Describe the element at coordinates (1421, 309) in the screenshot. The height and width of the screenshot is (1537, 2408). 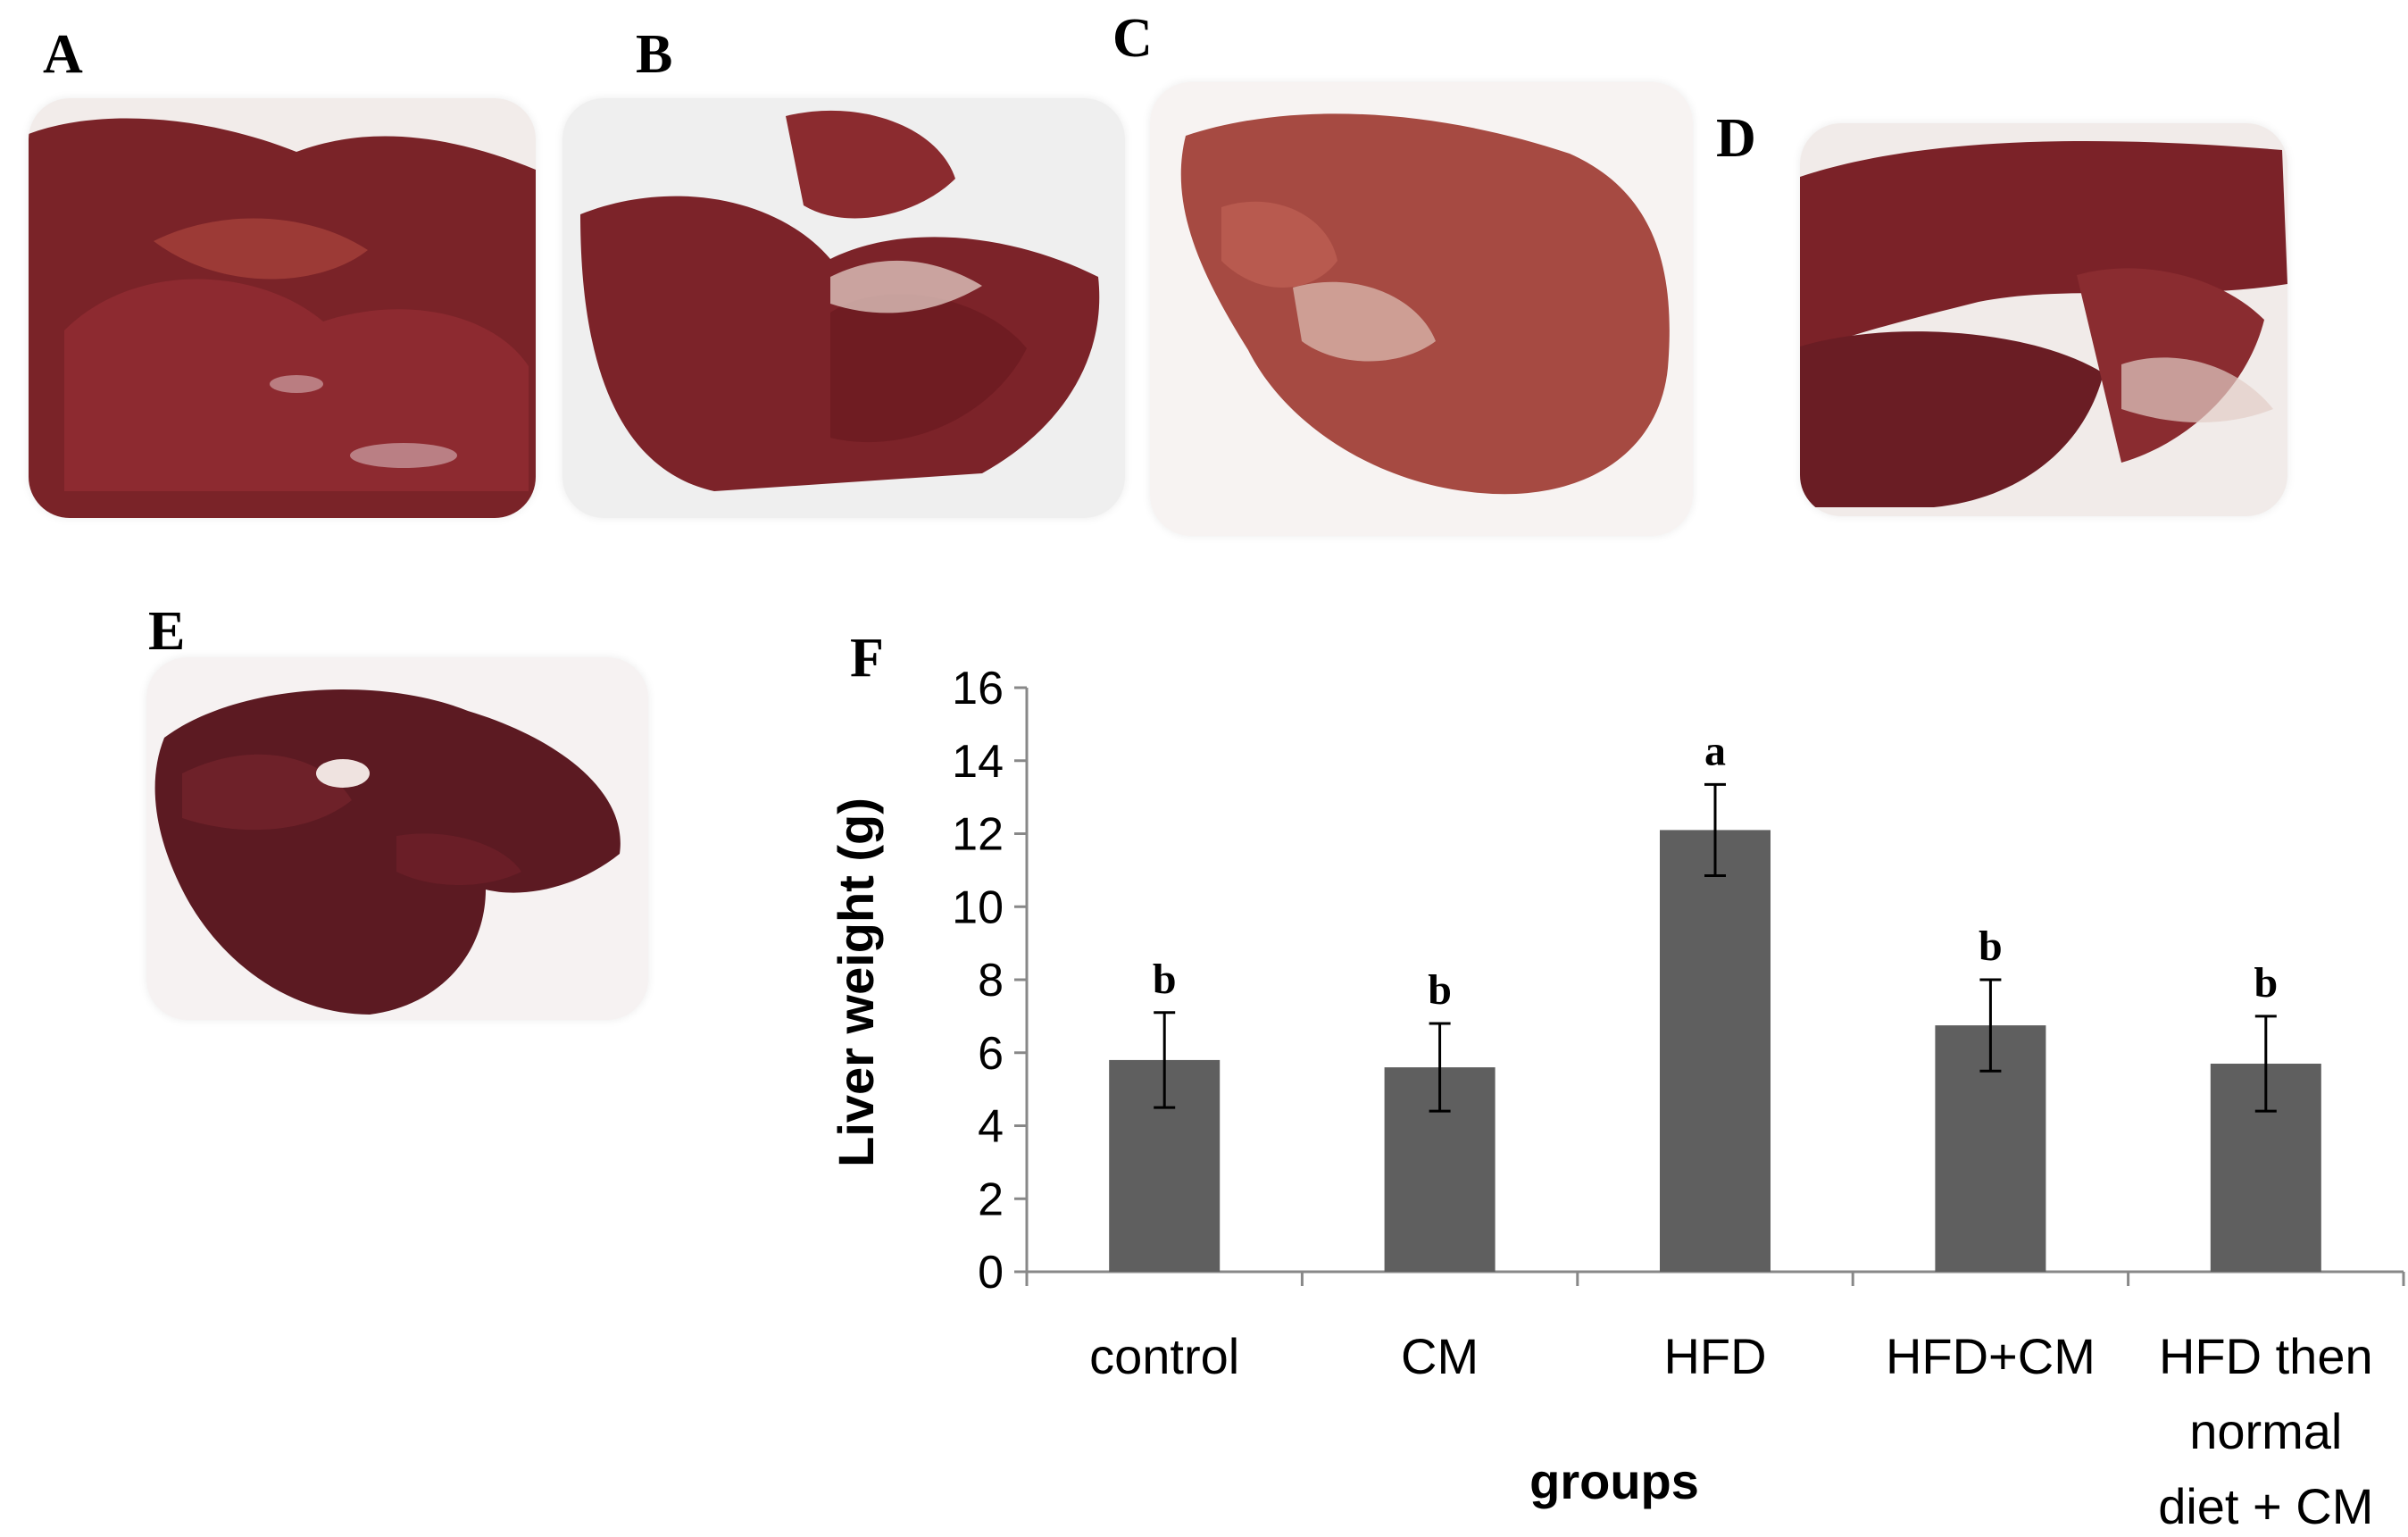
I see `liver-photo-c` at that location.